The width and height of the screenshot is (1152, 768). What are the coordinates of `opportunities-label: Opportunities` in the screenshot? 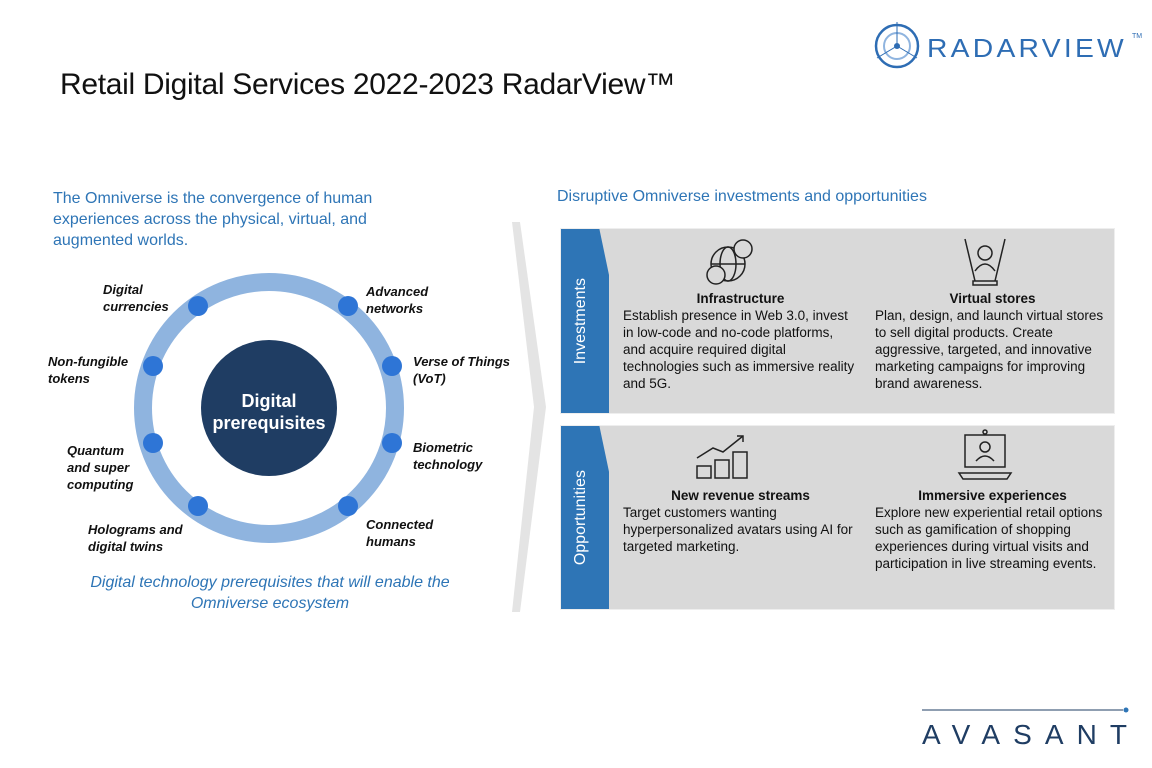 It's located at (580, 517).